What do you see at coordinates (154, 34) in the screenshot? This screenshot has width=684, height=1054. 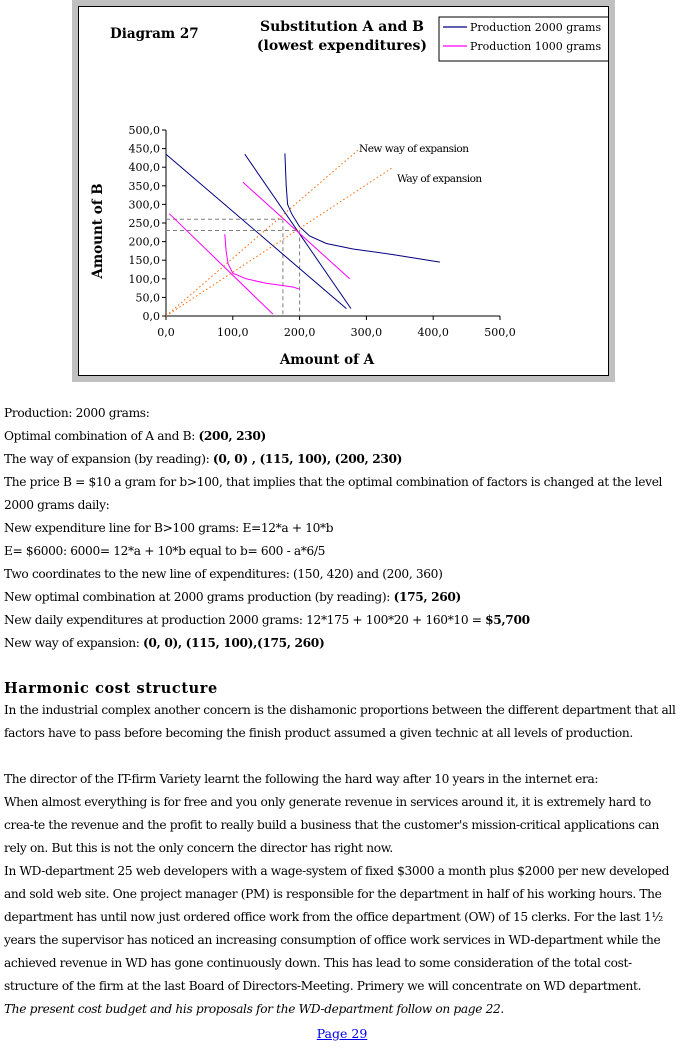 I see `diagram-label: Diagram 27` at bounding box center [154, 34].